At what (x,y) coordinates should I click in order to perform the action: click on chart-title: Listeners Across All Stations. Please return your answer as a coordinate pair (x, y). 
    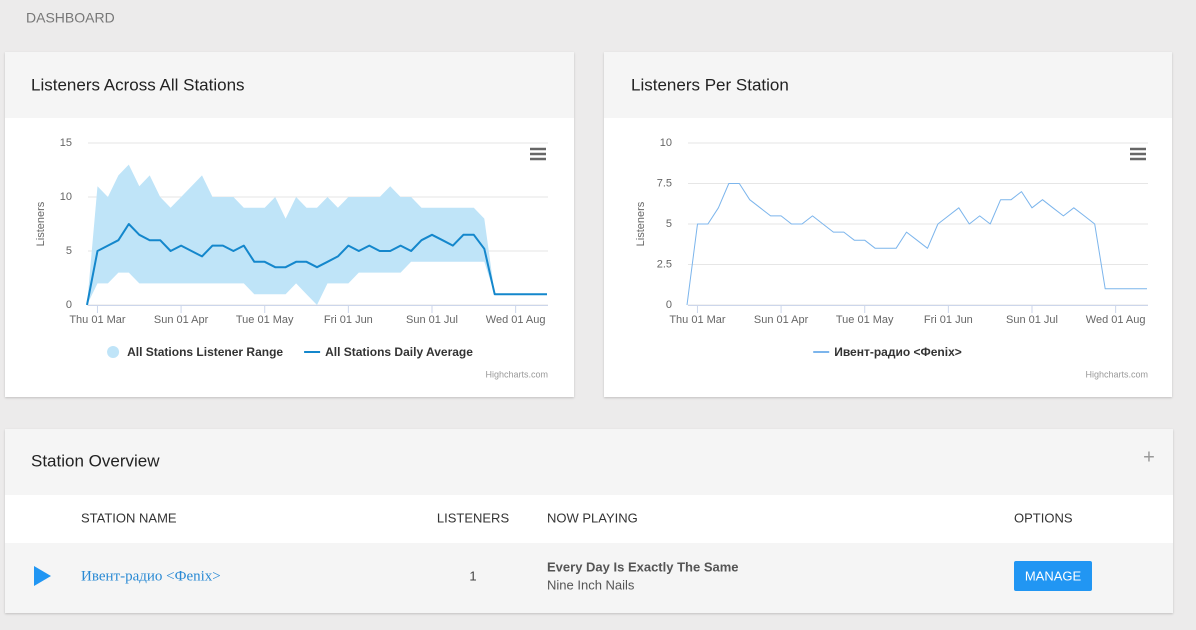
    Looking at the image, I should click on (138, 84).